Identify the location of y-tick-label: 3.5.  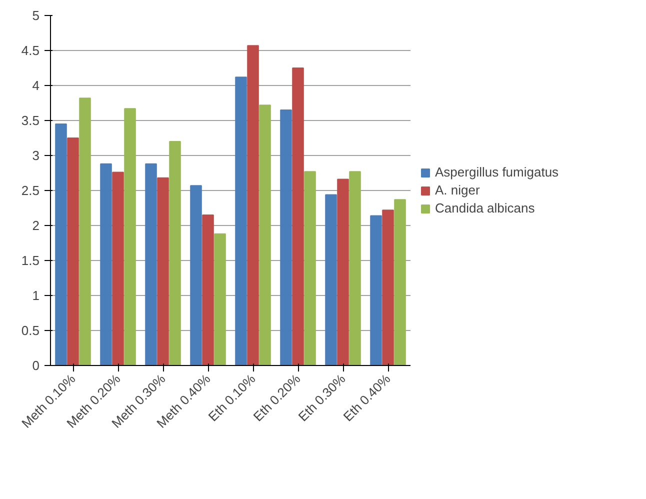
(30, 120).